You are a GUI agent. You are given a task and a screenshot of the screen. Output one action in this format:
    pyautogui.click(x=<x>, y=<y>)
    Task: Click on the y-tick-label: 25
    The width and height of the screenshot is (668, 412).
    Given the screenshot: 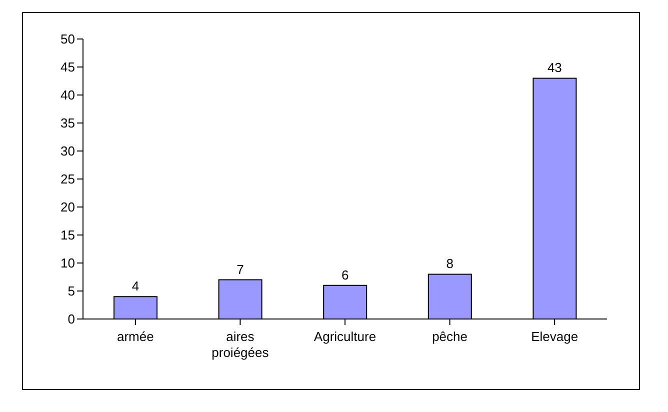 What is the action you would take?
    pyautogui.click(x=67, y=179)
    